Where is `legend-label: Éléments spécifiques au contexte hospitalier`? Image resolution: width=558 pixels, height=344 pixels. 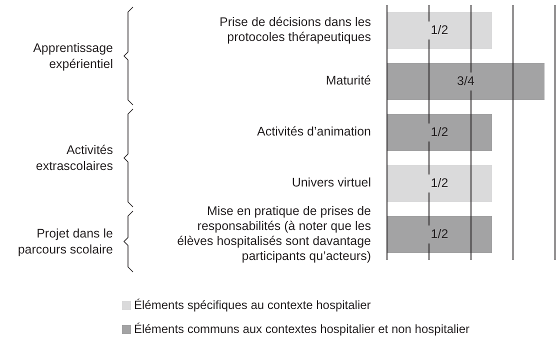
legend-label: Éléments spécifiques au contexte hospitalier is located at coordinates (252, 305).